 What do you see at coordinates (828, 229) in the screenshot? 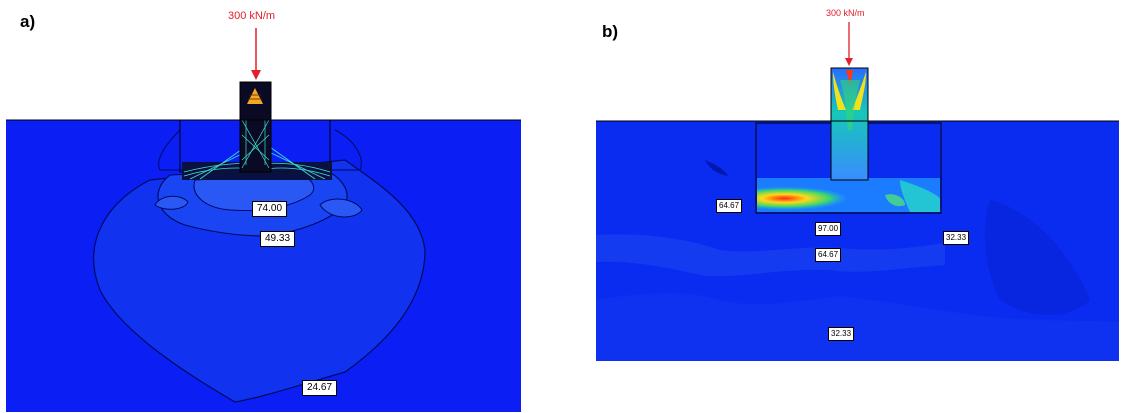
I see `panel-b-contour-label: 97.00` at bounding box center [828, 229].